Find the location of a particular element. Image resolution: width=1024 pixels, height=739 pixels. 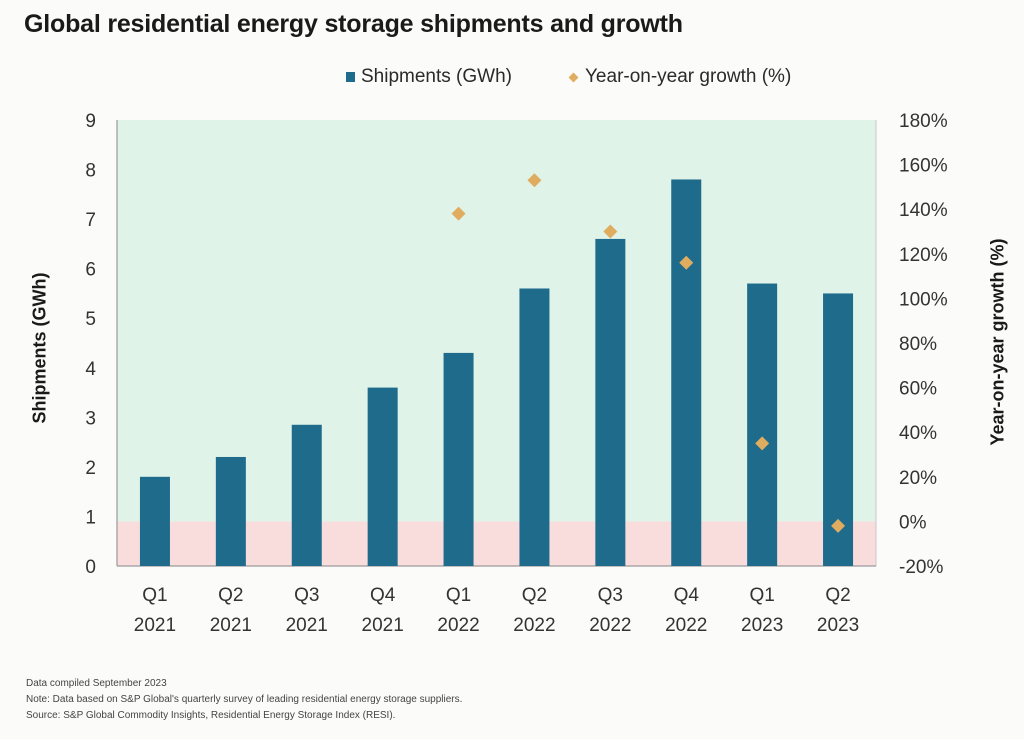

right-tick-label: -20% is located at coordinates (921, 567).